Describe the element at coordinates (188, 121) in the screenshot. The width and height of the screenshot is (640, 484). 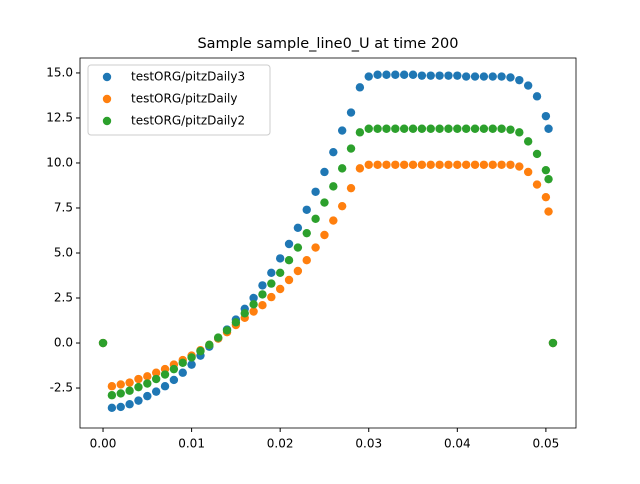
I see `legend-label: testORG/pitzDaily2` at that location.